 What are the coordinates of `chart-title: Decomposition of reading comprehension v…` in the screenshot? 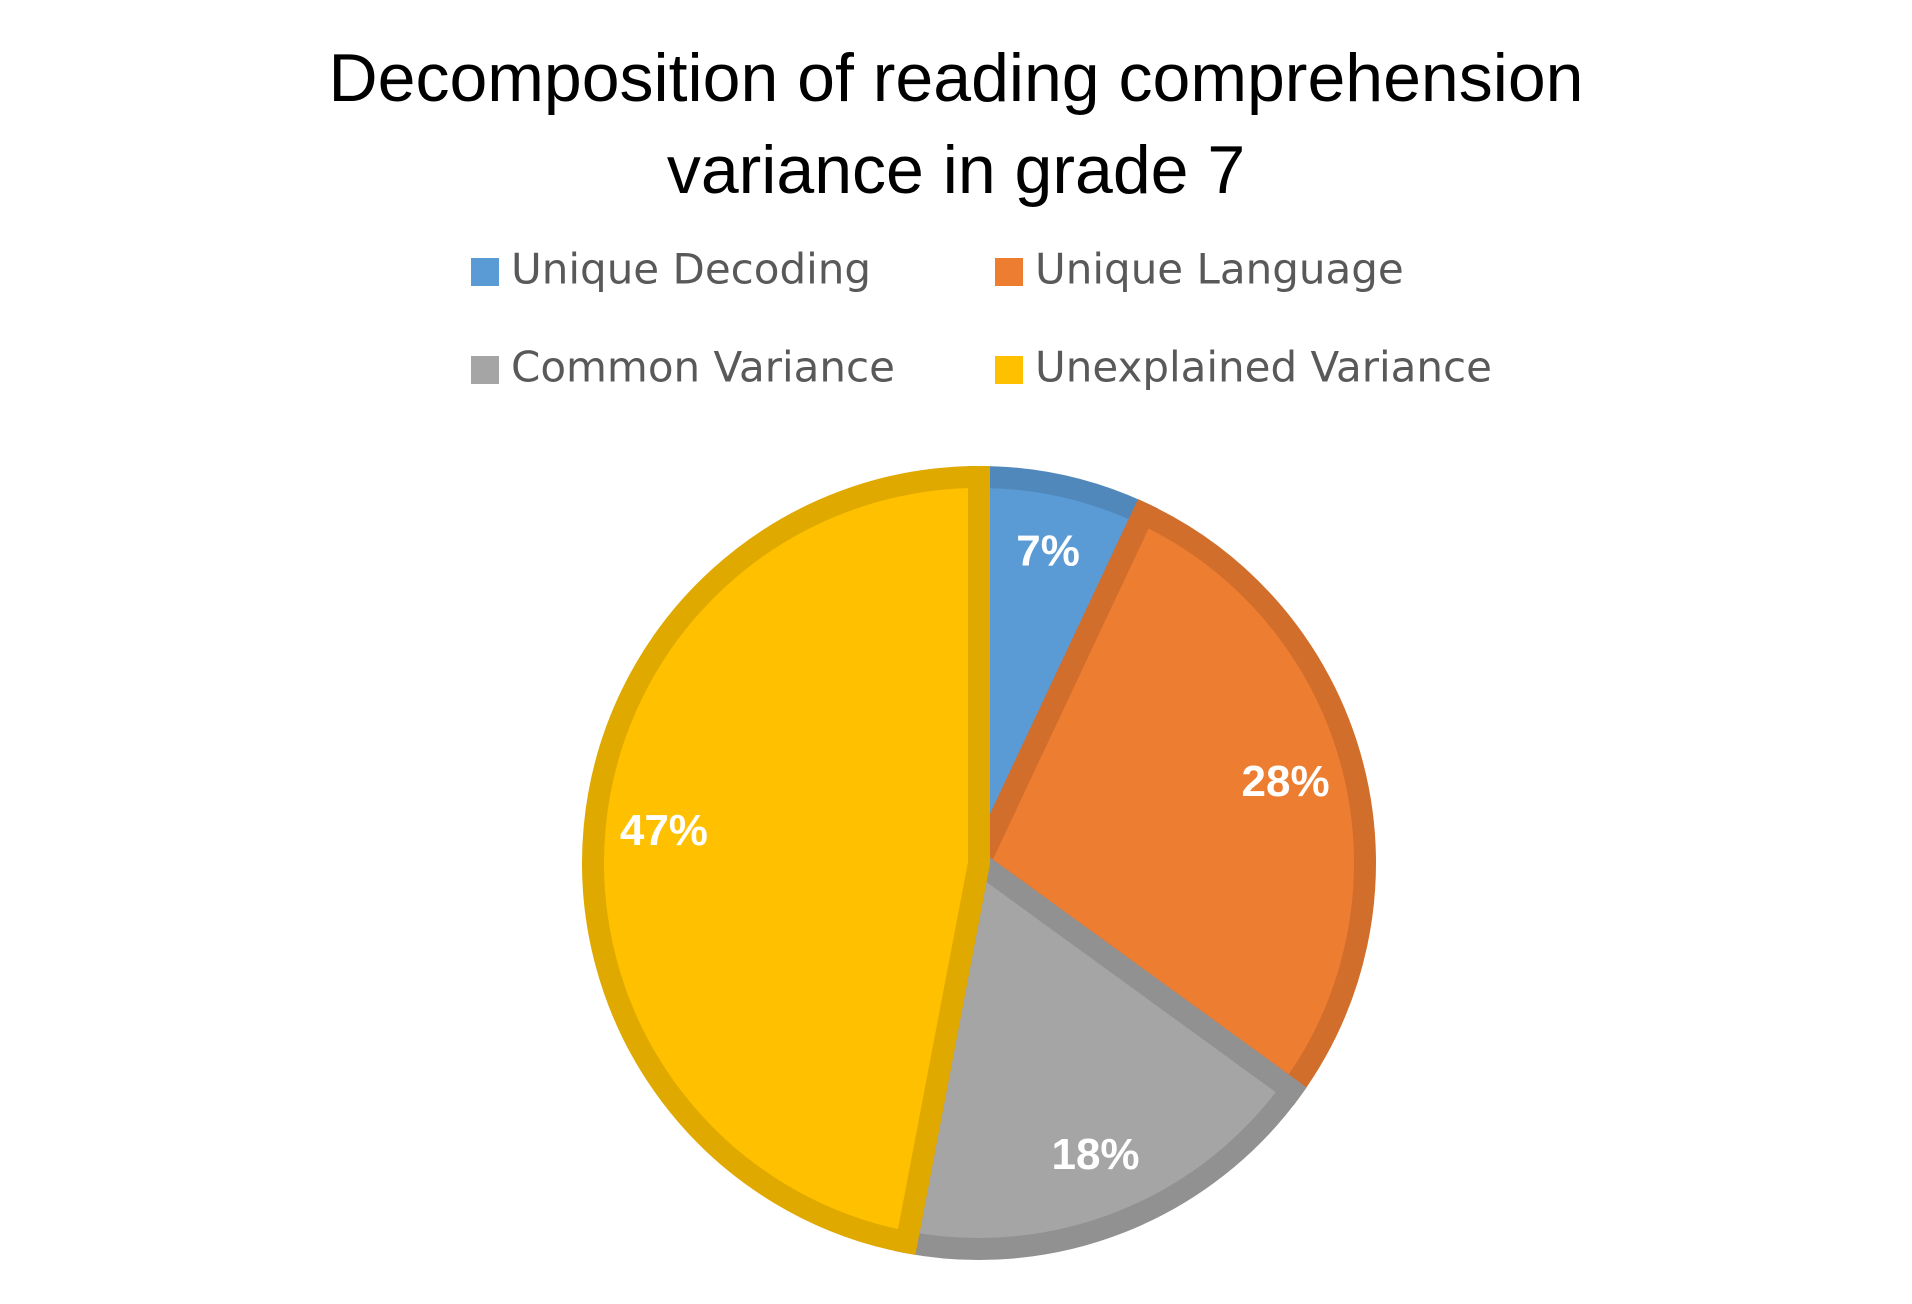 It's located at (956, 124).